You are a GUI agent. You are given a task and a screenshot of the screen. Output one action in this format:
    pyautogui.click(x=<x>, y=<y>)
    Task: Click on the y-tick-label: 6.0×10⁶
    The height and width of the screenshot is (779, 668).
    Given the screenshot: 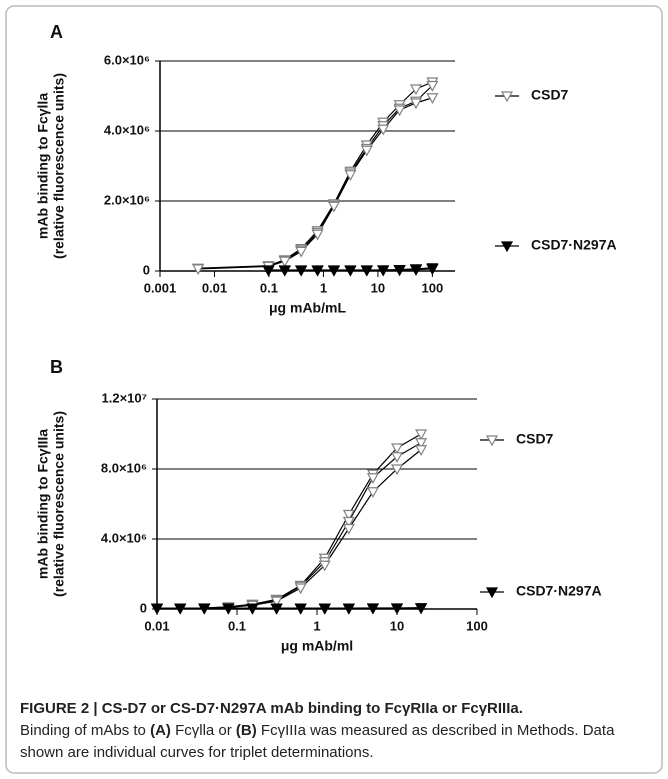 What is the action you would take?
    pyautogui.click(x=127, y=59)
    